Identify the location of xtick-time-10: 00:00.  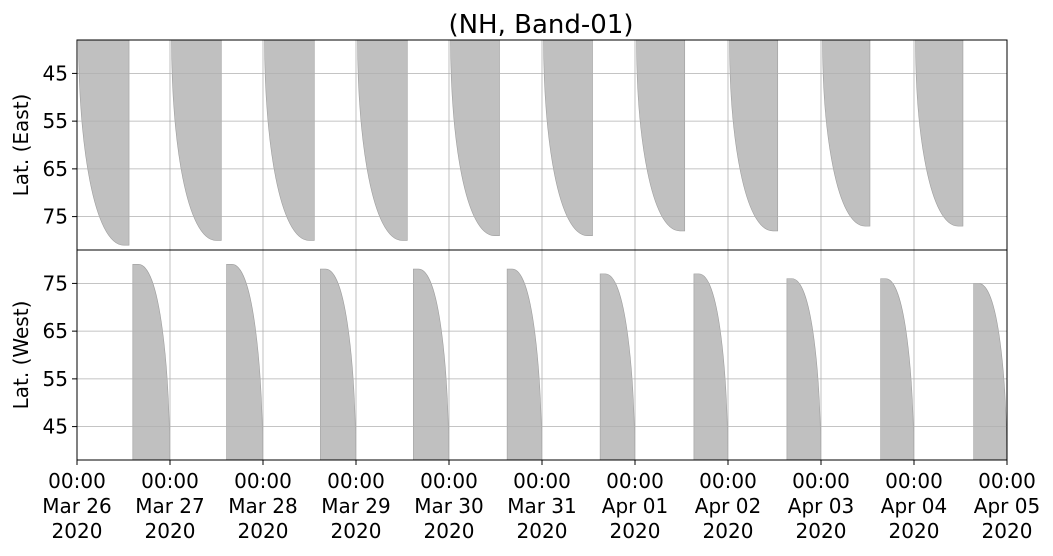
(1007, 481).